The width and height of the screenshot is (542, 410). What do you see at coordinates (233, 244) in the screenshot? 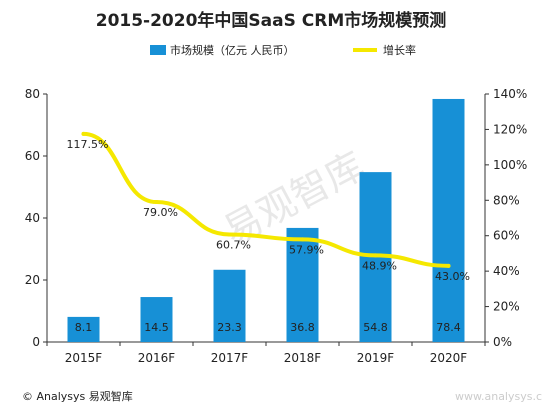
I see `growth-value-label: 60.7%` at bounding box center [233, 244].